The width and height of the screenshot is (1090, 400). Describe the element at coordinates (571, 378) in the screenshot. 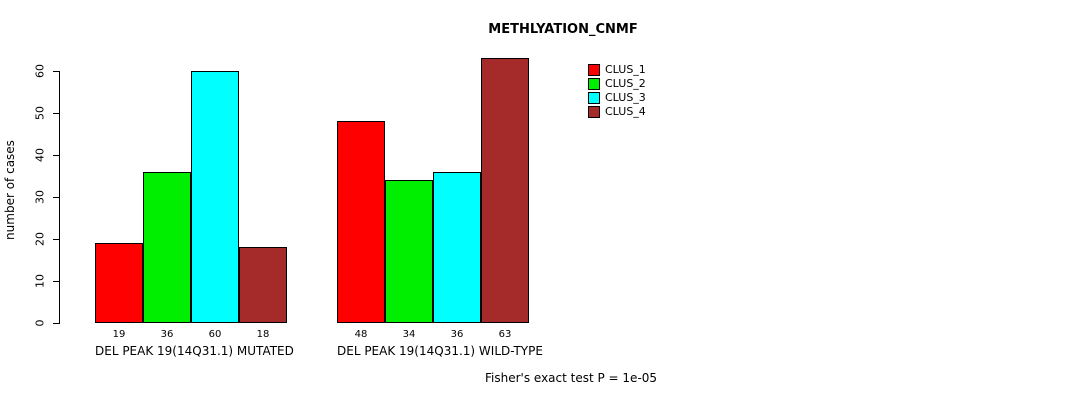

I see `annotation-text: Fisher's exact test P = 1e-05` at that location.